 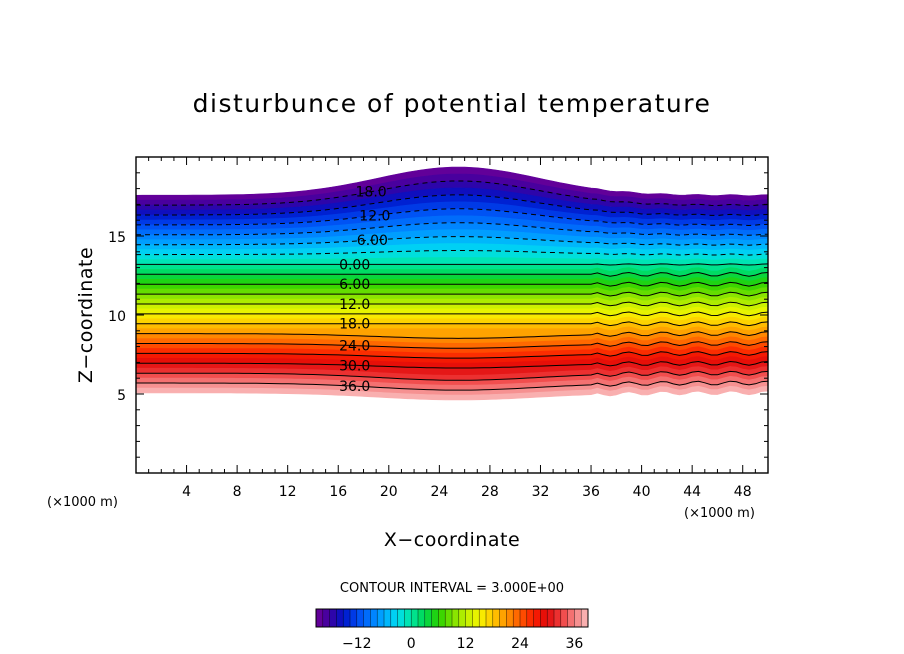 I want to click on x-tick-label: 32, so click(x=541, y=492).